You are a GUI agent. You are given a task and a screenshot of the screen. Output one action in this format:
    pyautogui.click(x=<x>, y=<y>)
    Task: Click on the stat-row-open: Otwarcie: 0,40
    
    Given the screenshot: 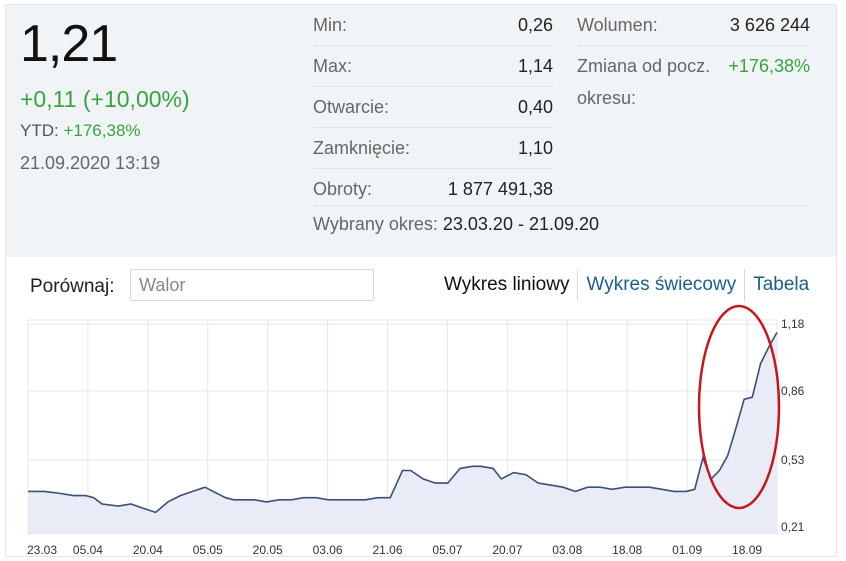 What is the action you would take?
    pyautogui.click(x=433, y=107)
    